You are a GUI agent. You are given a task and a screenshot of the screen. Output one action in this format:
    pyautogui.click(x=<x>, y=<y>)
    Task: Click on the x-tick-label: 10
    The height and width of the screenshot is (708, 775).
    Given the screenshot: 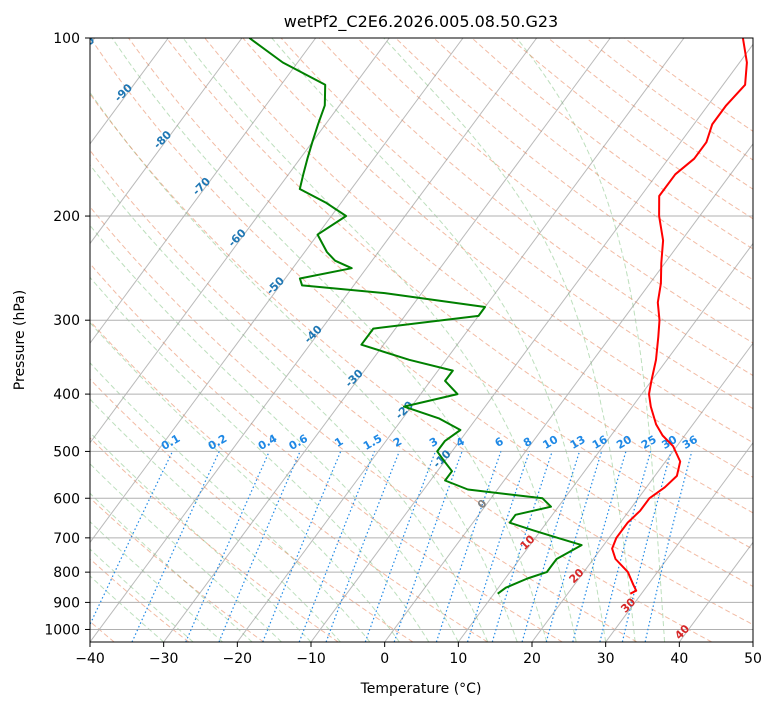 What is the action you would take?
    pyautogui.click(x=458, y=659)
    